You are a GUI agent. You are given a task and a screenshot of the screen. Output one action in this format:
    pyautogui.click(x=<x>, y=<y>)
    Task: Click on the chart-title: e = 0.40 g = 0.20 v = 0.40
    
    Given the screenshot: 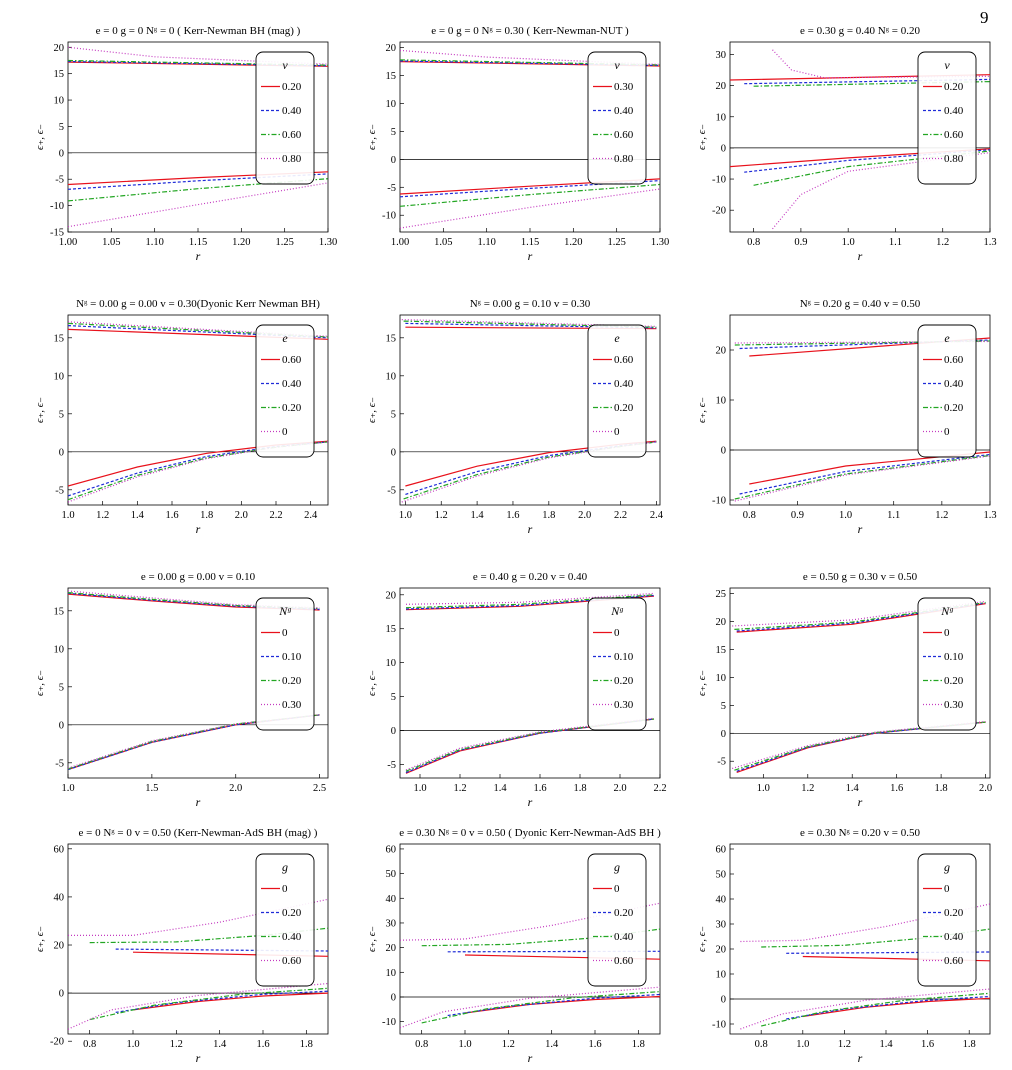 What is the action you would take?
    pyautogui.click(x=530, y=577)
    